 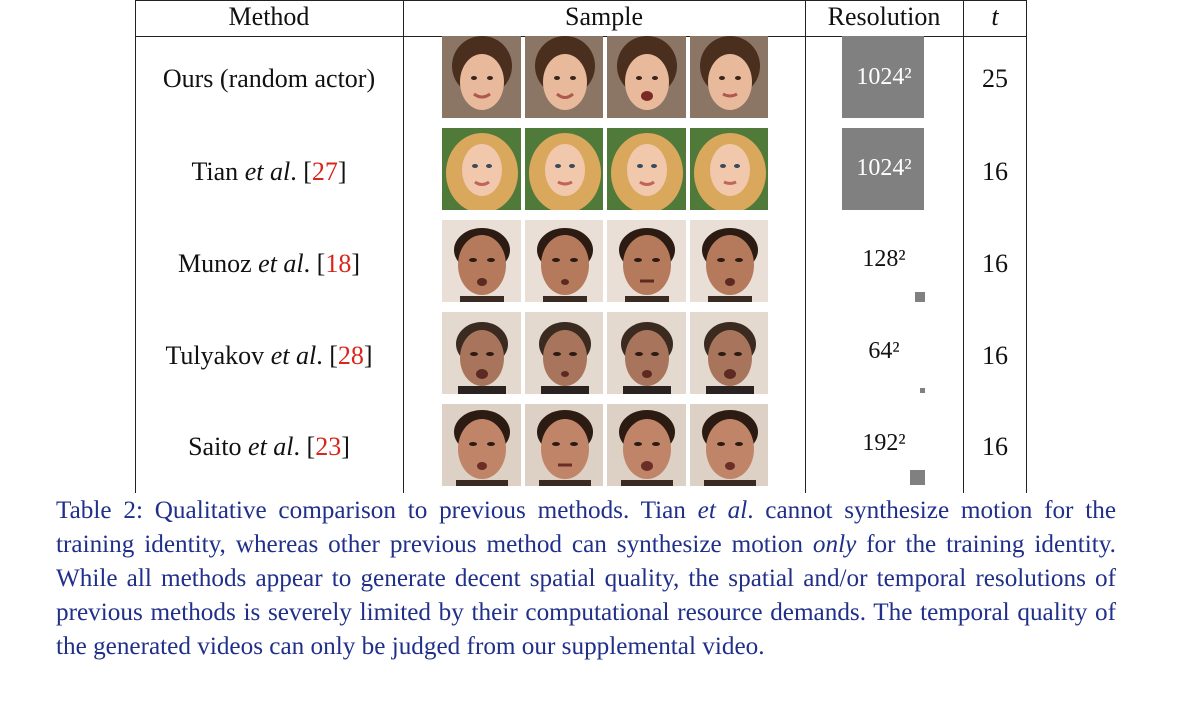 I want to click on caption-only: only, so click(x=834, y=544).